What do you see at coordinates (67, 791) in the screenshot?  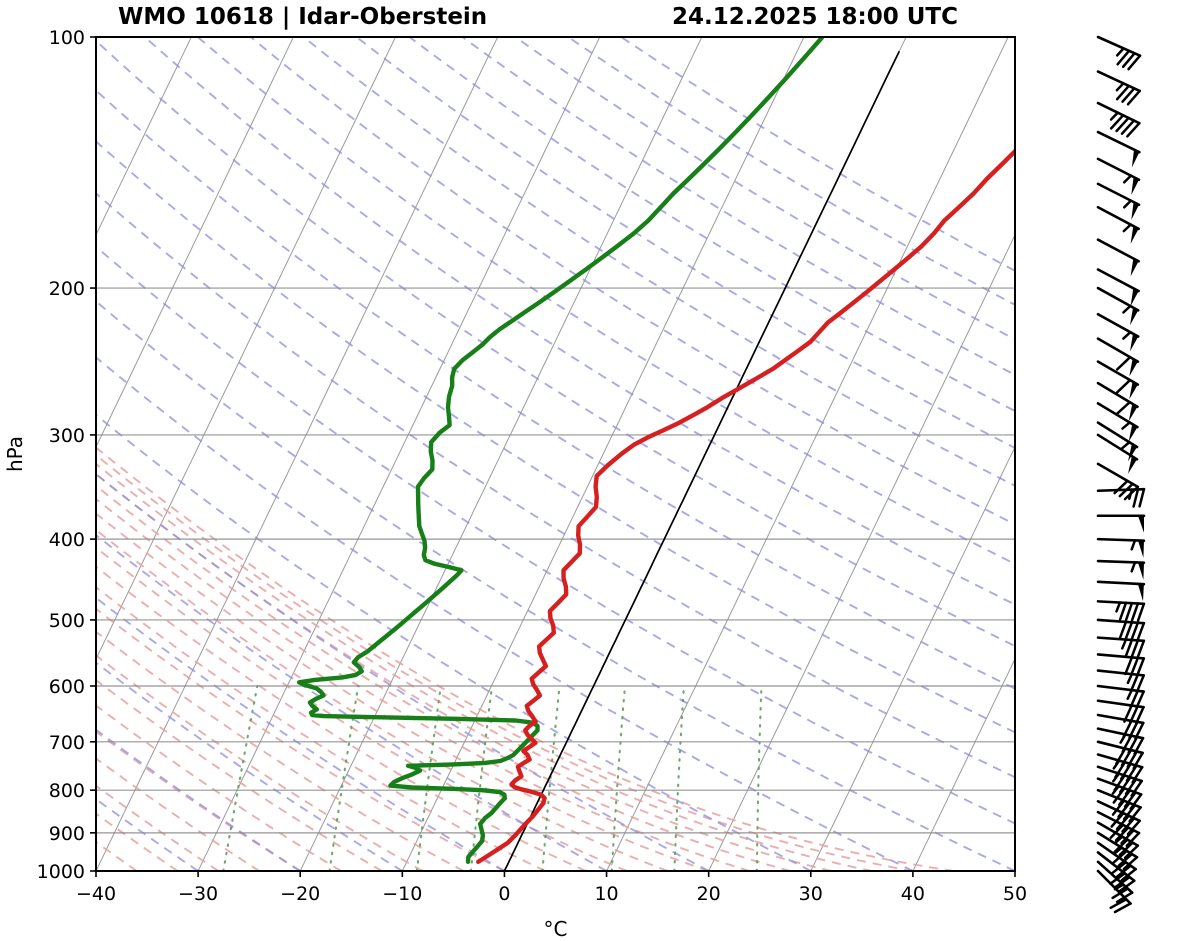 I see `y-tick-label: 800` at bounding box center [67, 791].